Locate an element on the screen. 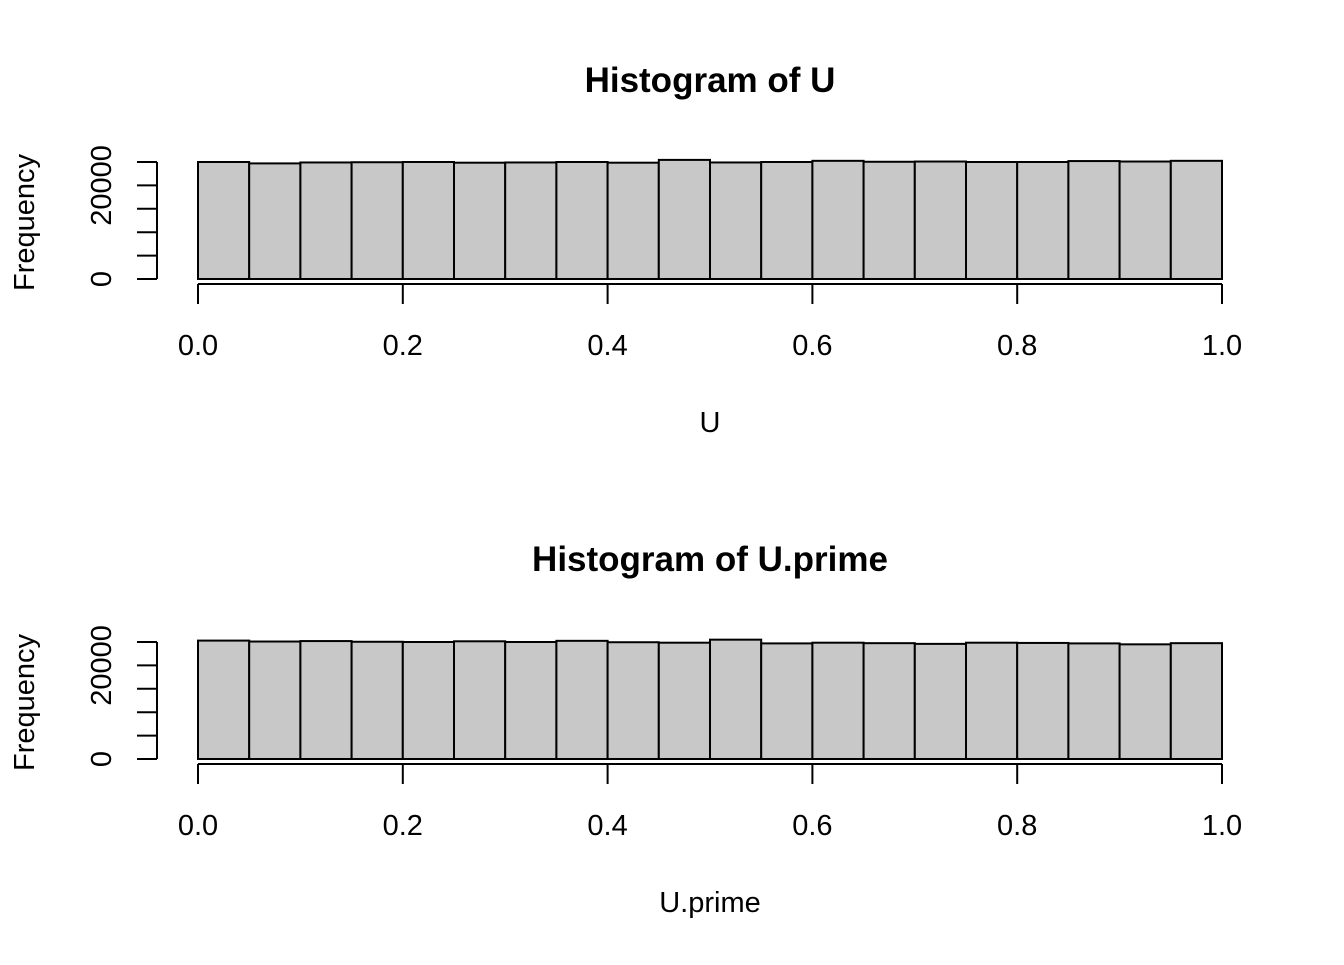 This screenshot has height=965, width=1344. x-axis-label: U is located at coordinates (710, 423).